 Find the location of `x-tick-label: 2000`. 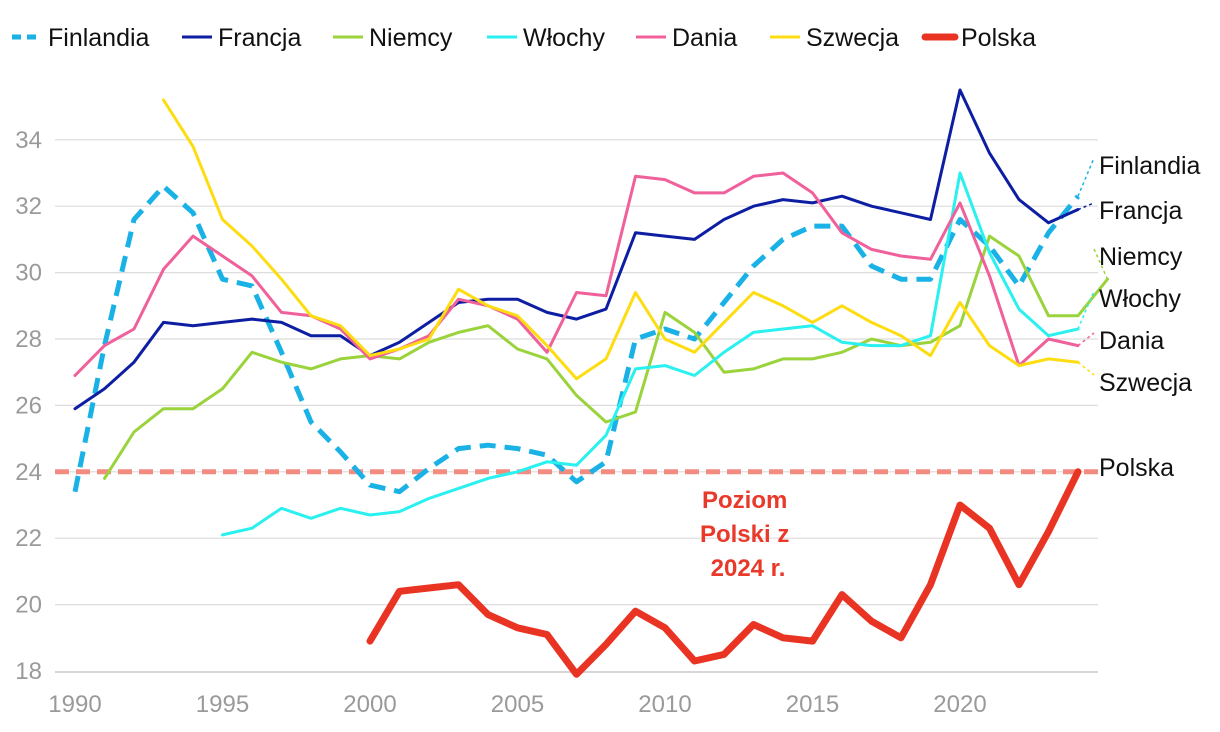

x-tick-label: 2000 is located at coordinates (369, 704).